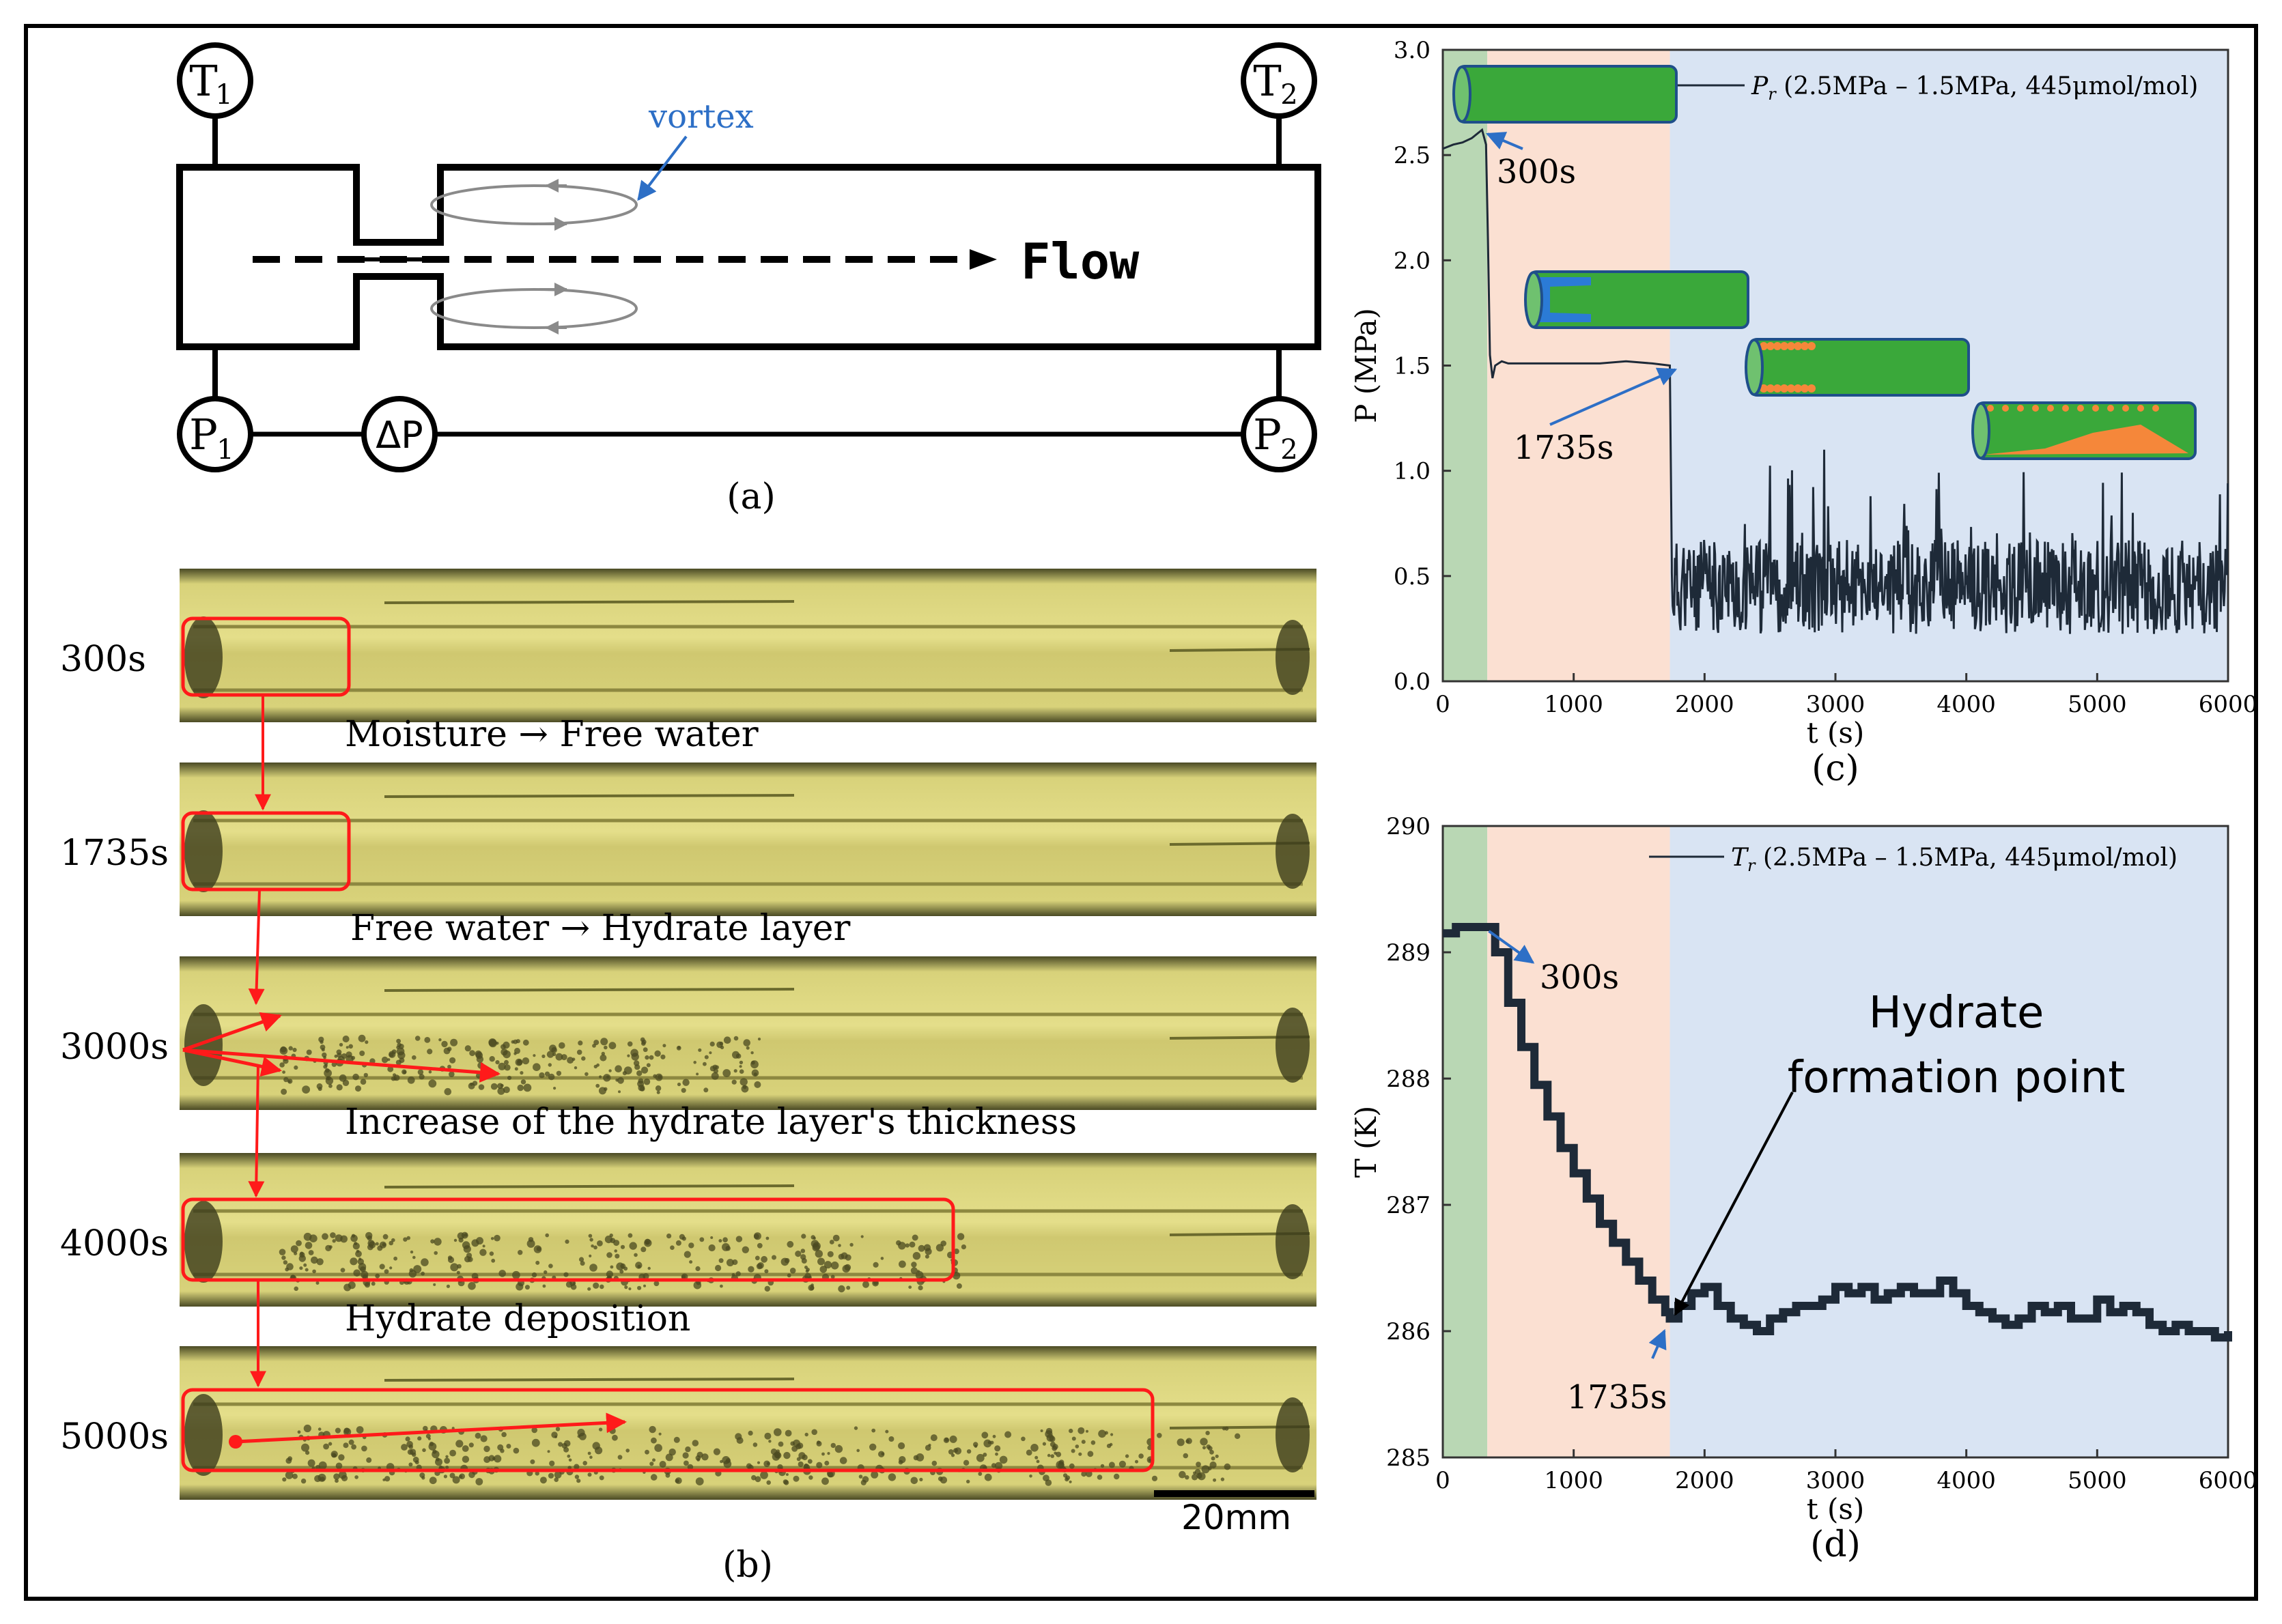  I want to click on photo-frame: 4000s Hydrate deposition, so click(688, 1246).